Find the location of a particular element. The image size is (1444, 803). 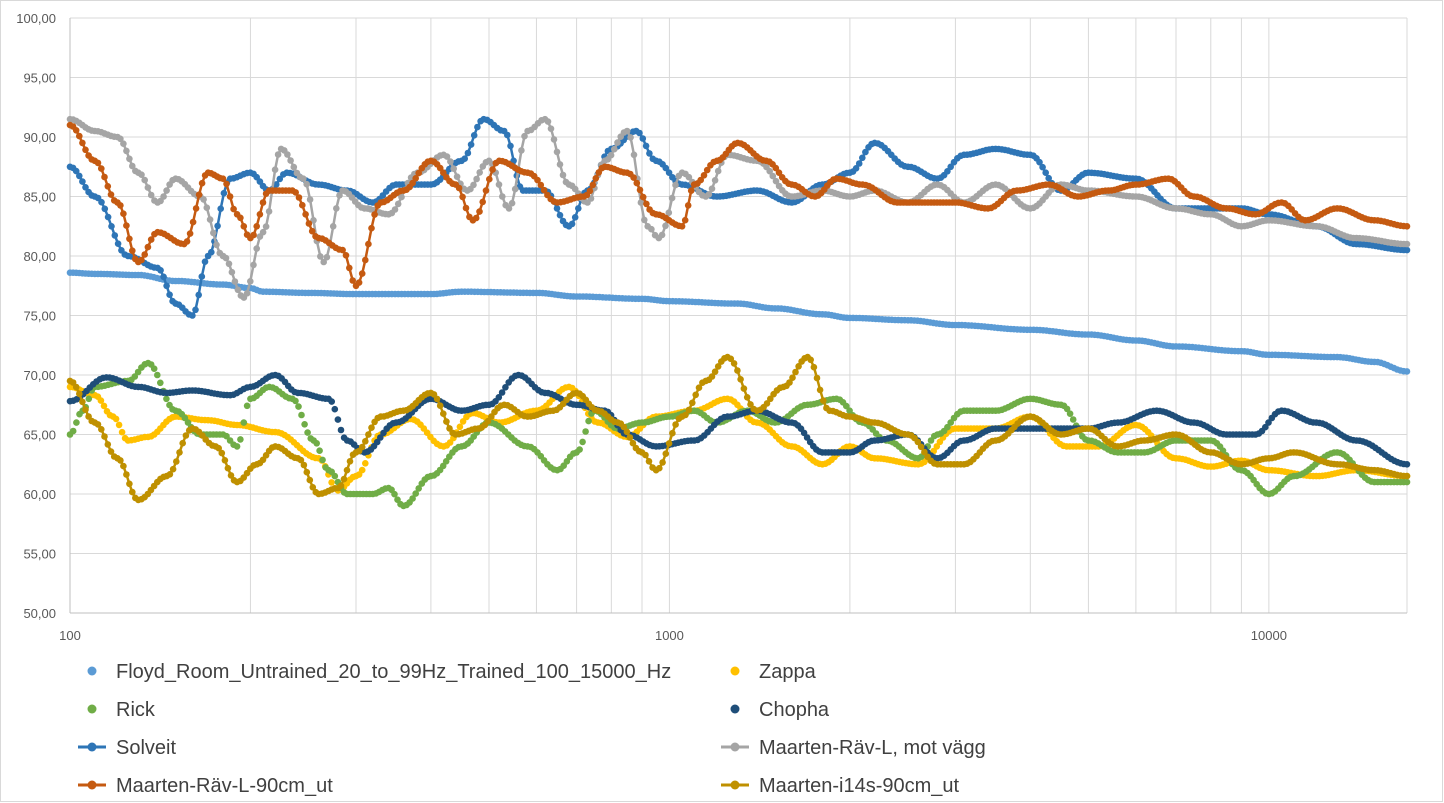

legend-label: Zappa is located at coordinates (788, 672).